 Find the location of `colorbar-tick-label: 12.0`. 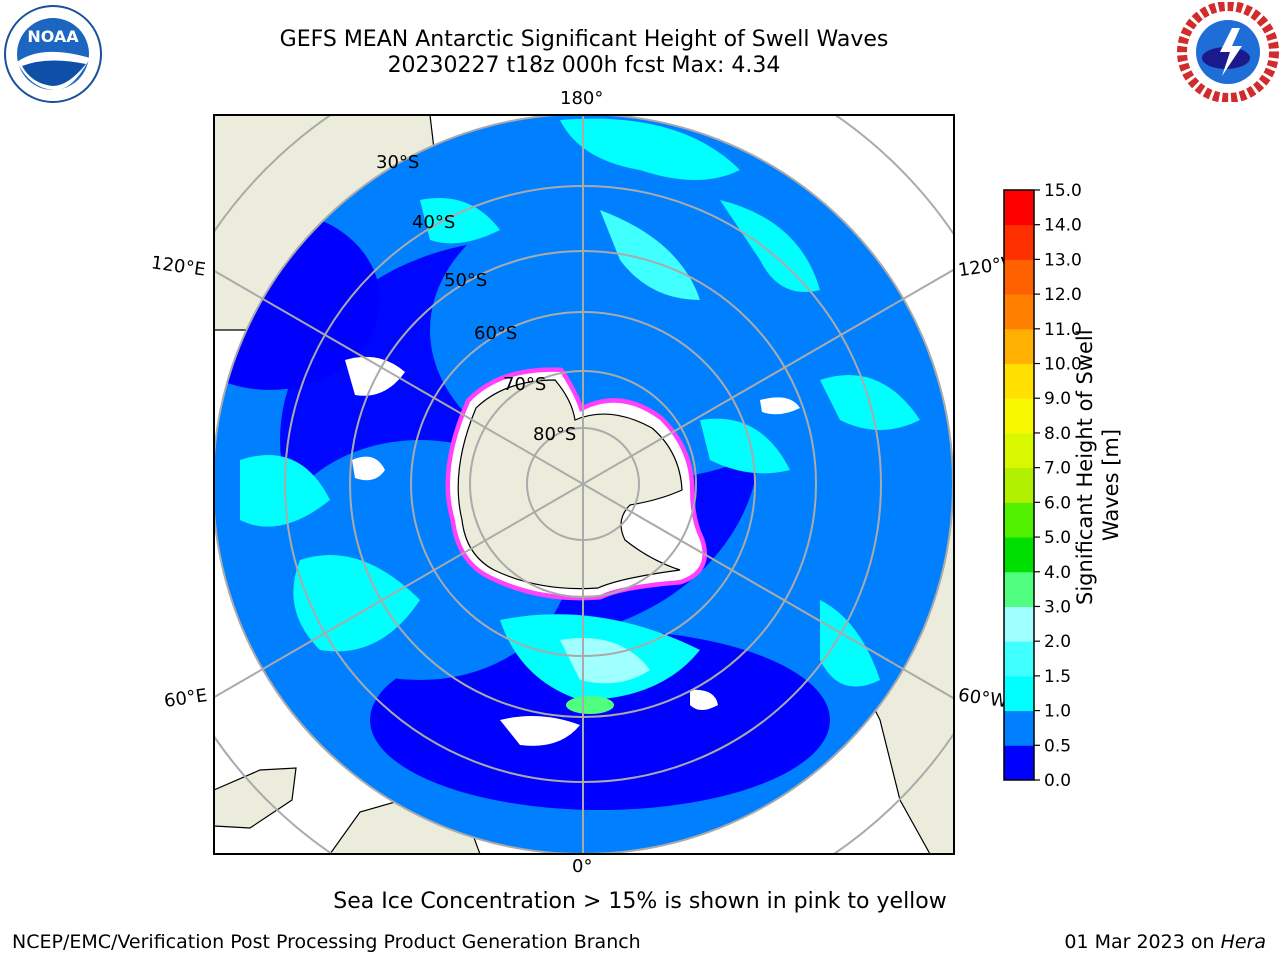

colorbar-tick-label: 12.0 is located at coordinates (1063, 295).